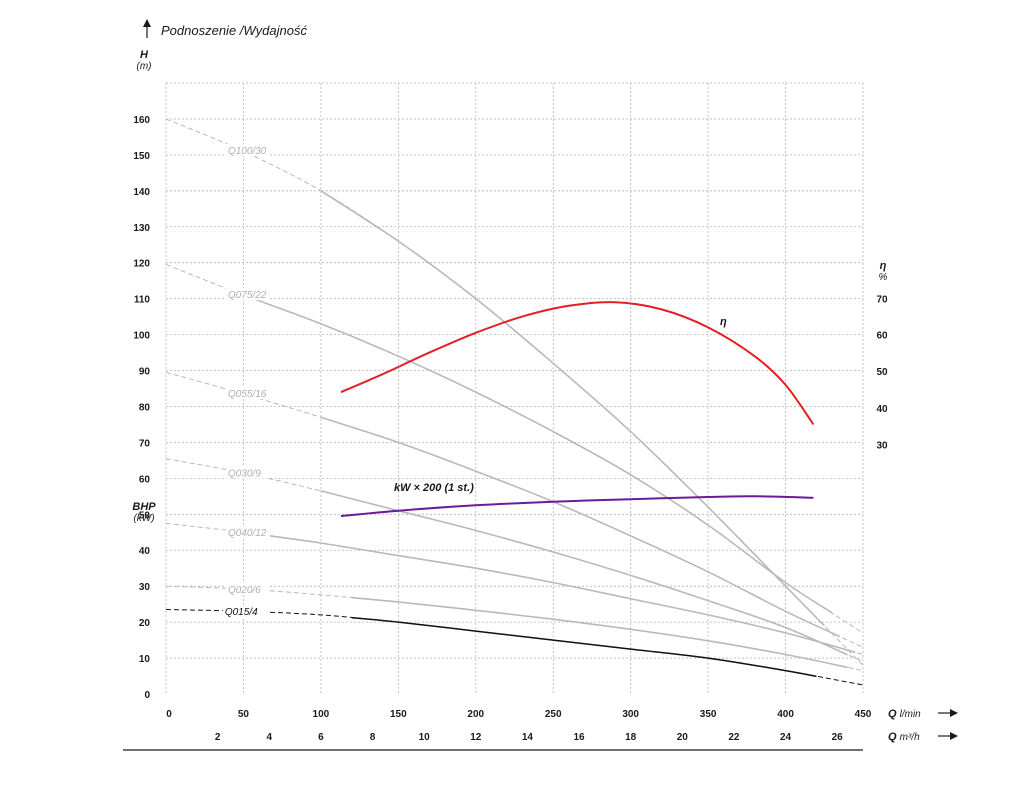 The height and width of the screenshot is (786, 1024). What do you see at coordinates (577, 506) in the screenshot?
I see `power-curve` at bounding box center [577, 506].